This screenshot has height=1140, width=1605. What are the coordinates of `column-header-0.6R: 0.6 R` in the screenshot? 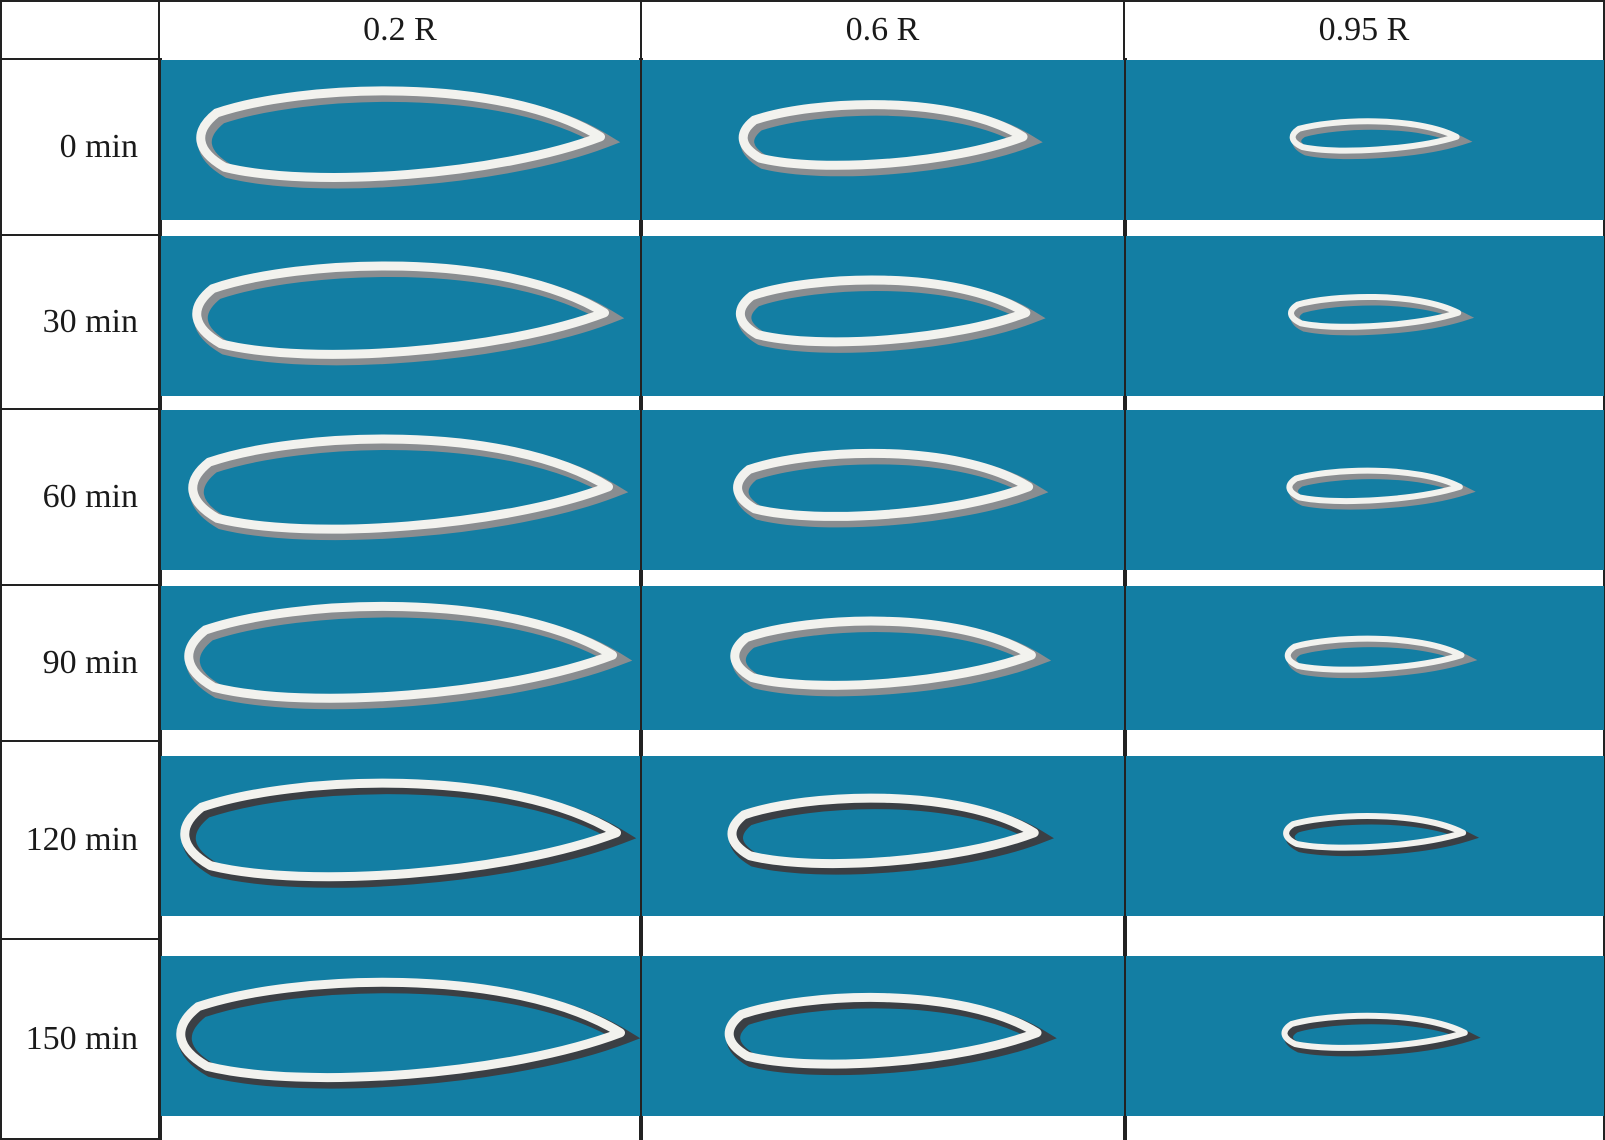 It's located at (882, 30).